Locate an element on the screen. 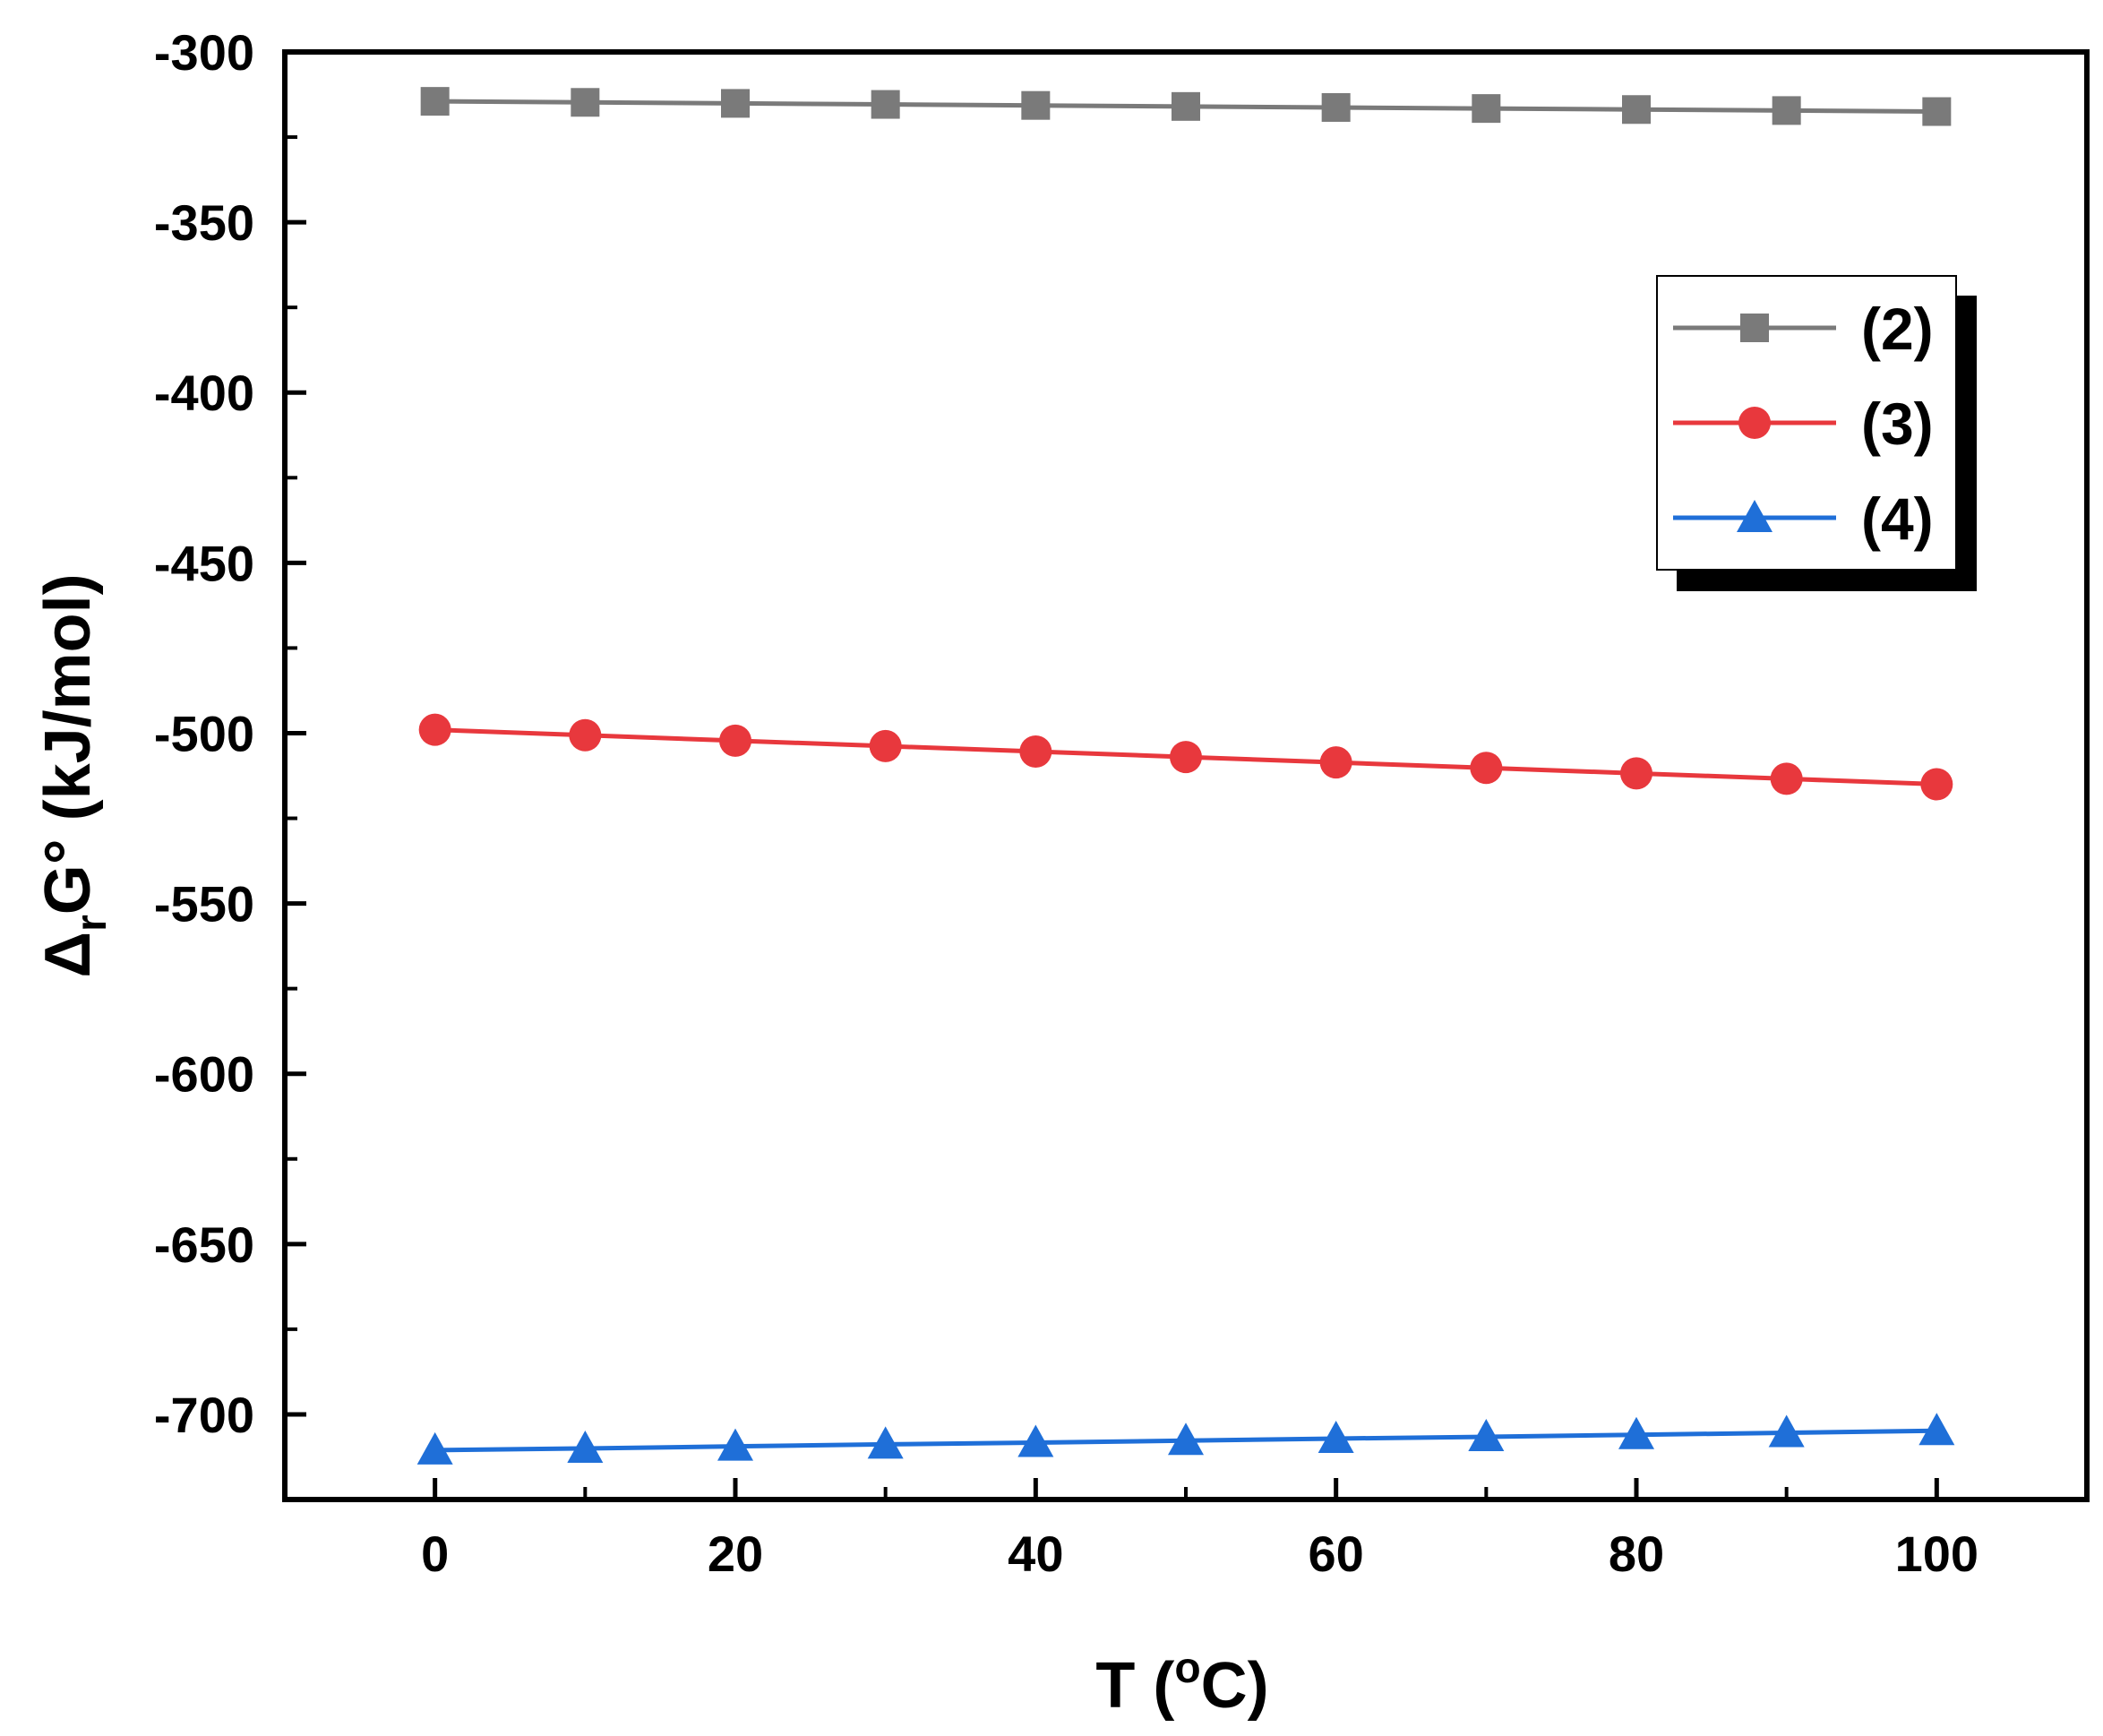 The image size is (2103, 1736). y-axis-title-sub: r is located at coordinates (92, 924).